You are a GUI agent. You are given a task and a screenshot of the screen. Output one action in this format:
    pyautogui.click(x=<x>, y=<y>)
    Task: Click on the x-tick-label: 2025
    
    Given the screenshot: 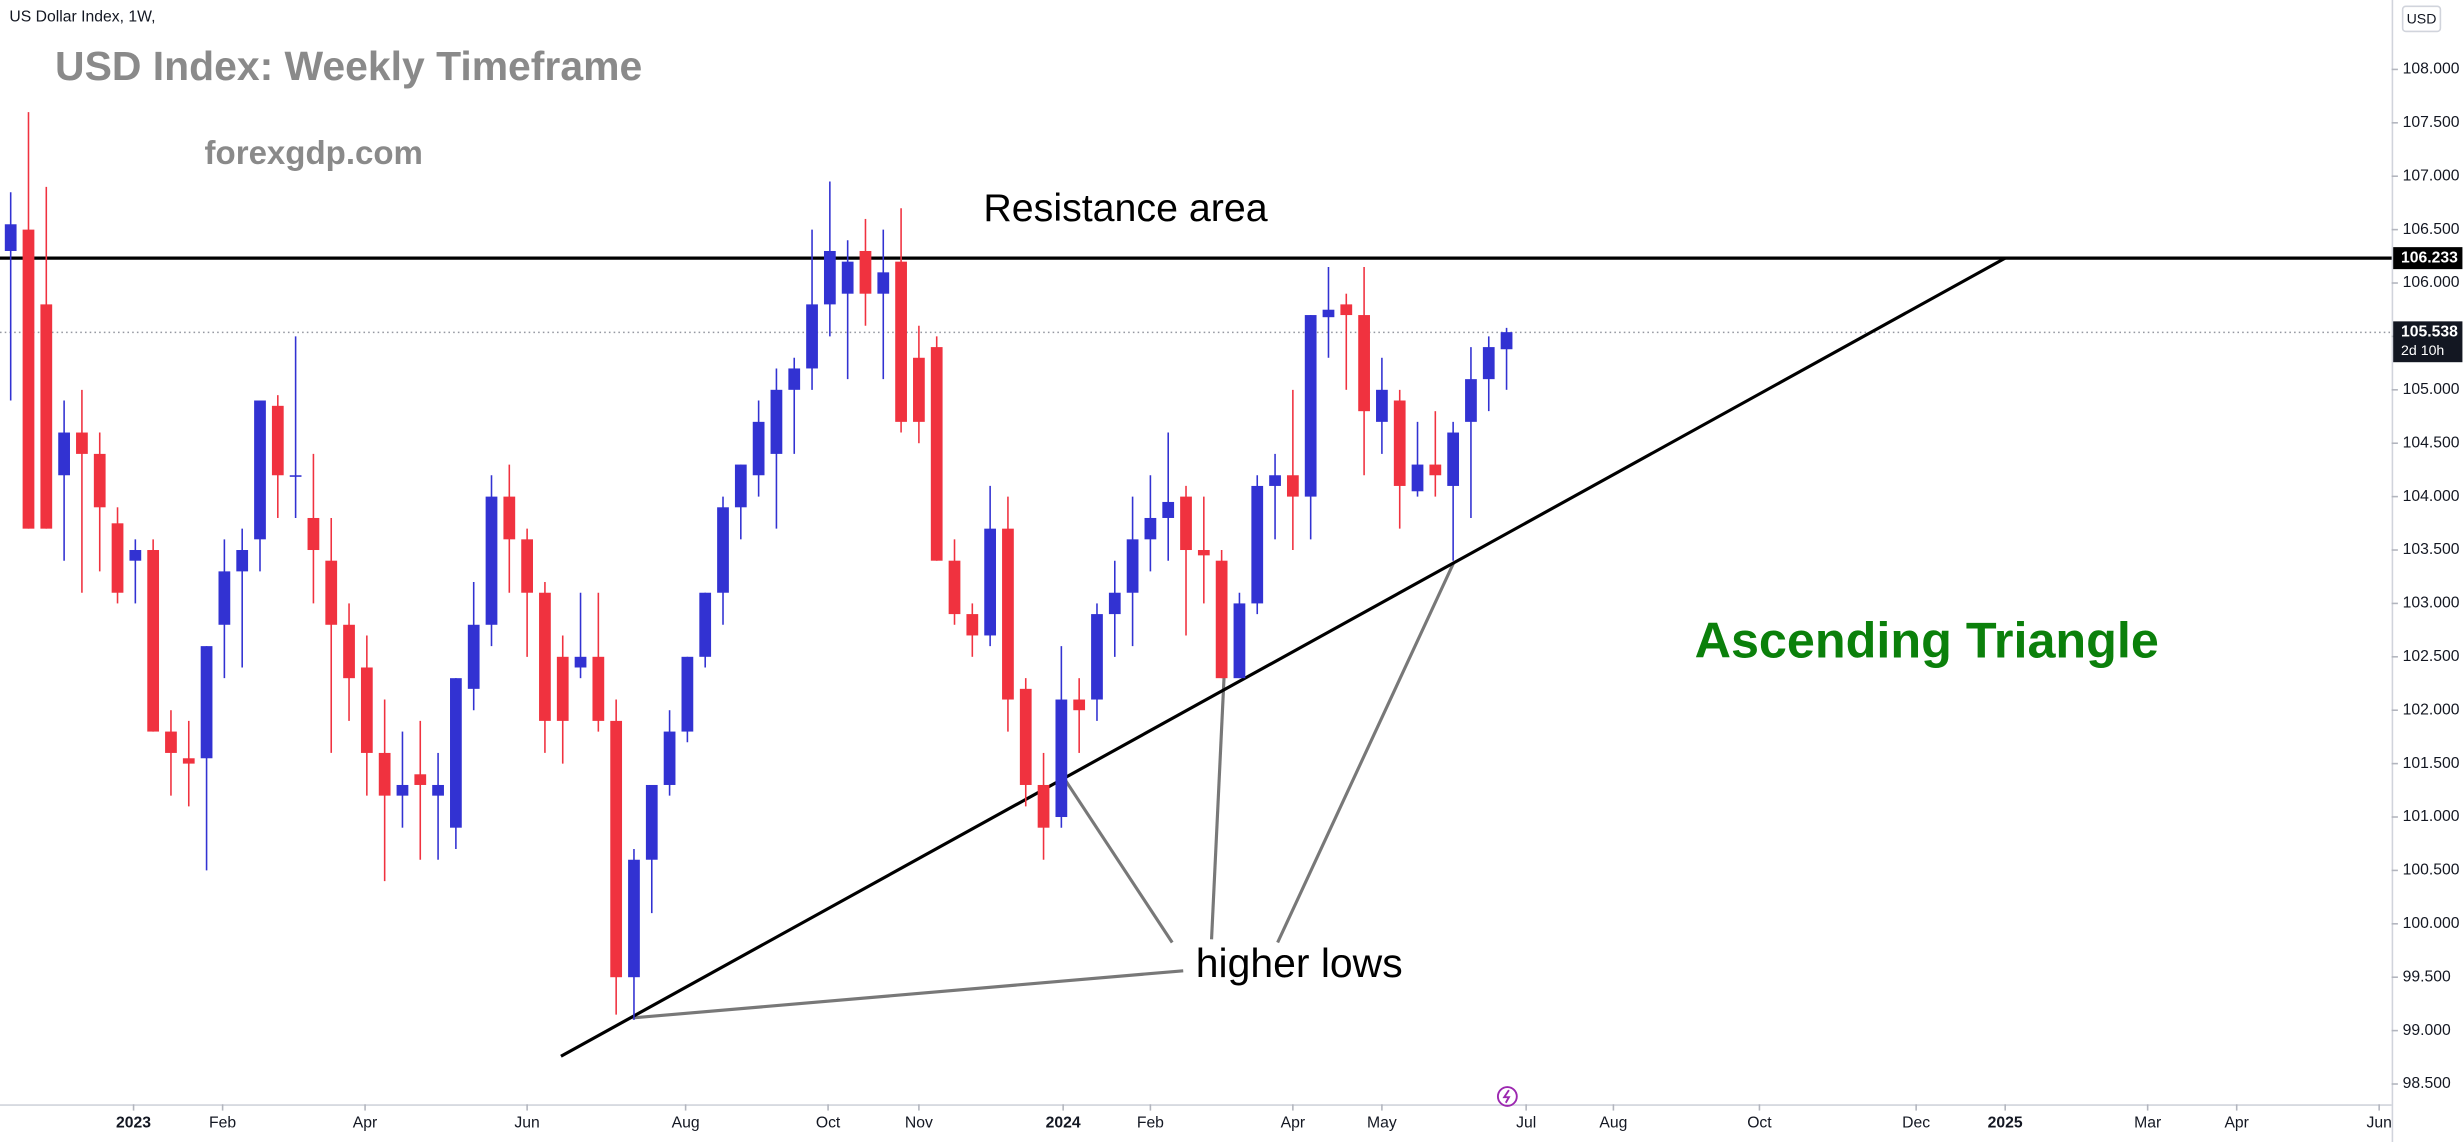 What is the action you would take?
    pyautogui.click(x=2005, y=1122)
    